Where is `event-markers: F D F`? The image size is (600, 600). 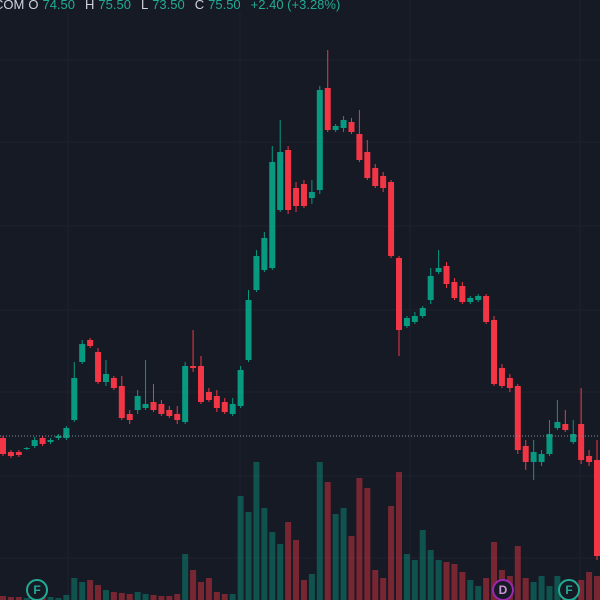
event-markers: F D F is located at coordinates (303, 589).